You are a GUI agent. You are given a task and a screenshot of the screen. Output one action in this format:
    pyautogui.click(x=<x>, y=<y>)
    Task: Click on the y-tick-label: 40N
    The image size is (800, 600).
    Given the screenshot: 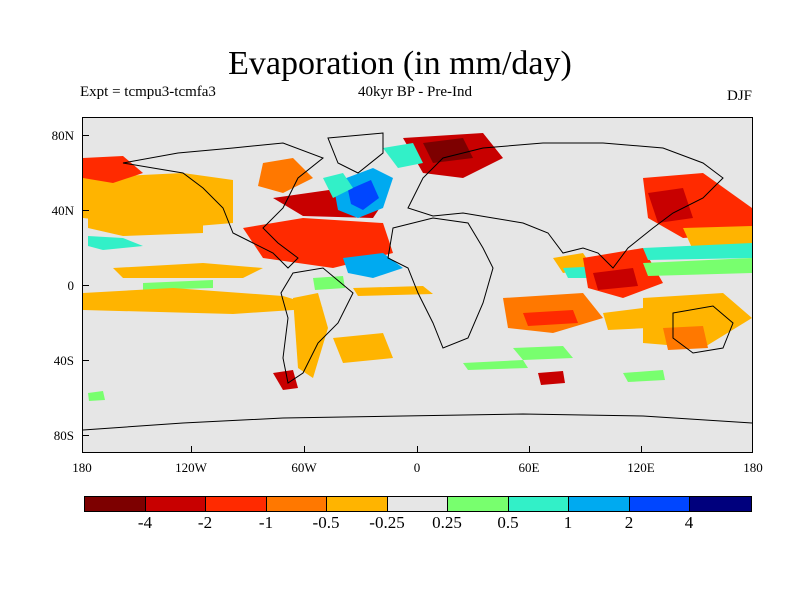 What is the action you would take?
    pyautogui.click(x=62, y=210)
    